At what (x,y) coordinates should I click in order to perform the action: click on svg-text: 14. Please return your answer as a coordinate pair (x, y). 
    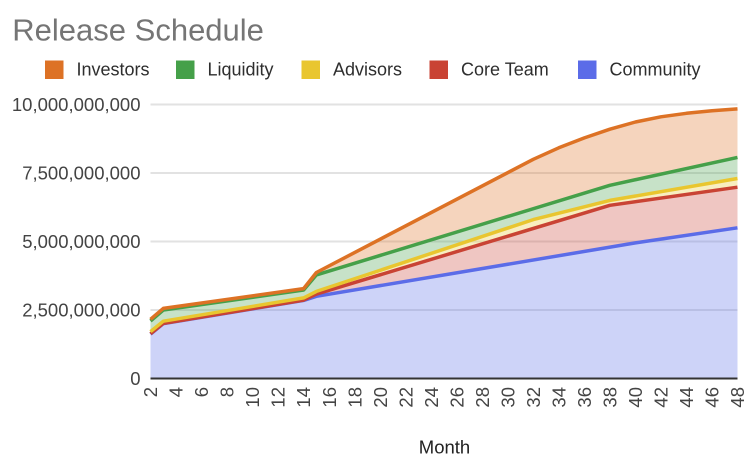
    Looking at the image, I should click on (303, 397).